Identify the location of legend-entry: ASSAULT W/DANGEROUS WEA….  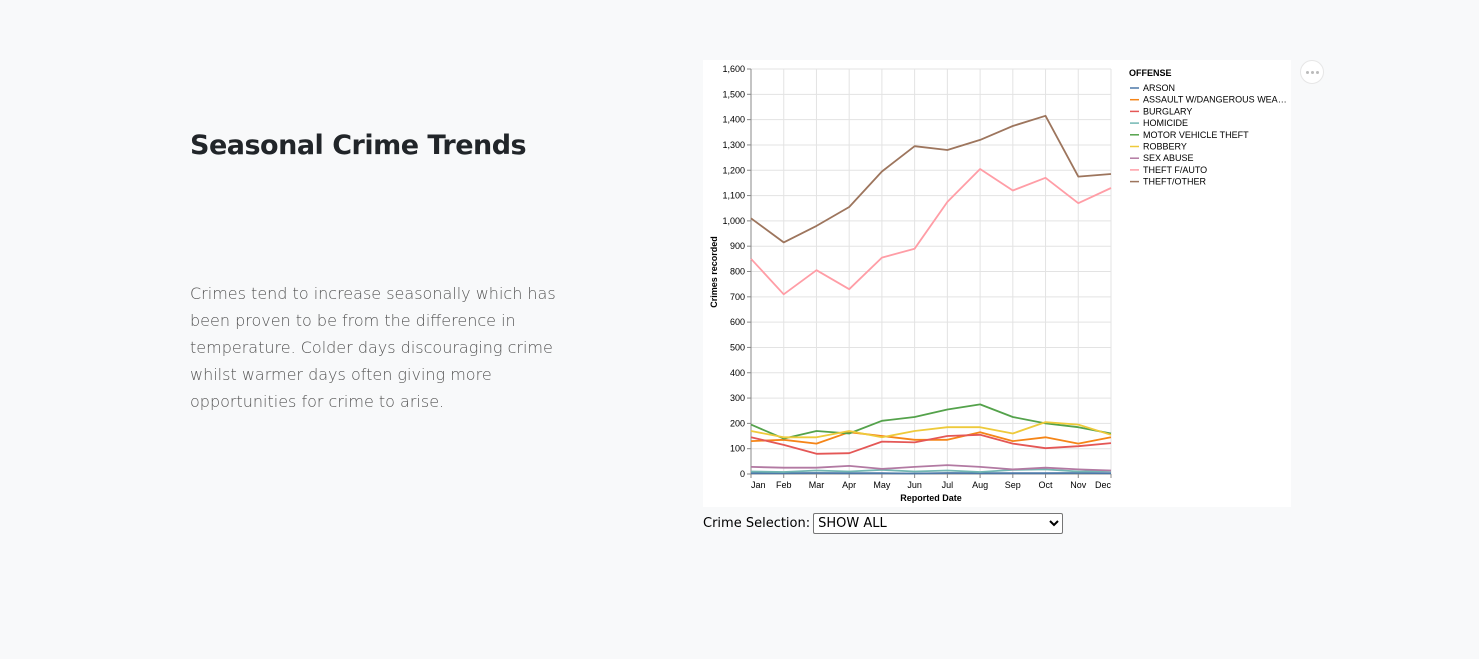
(1215, 100).